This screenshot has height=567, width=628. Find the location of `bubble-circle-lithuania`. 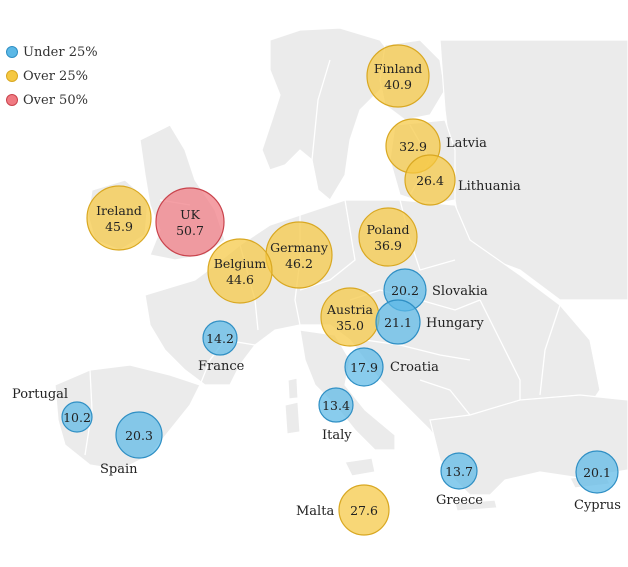

bubble-circle-lithuania is located at coordinates (430, 180).